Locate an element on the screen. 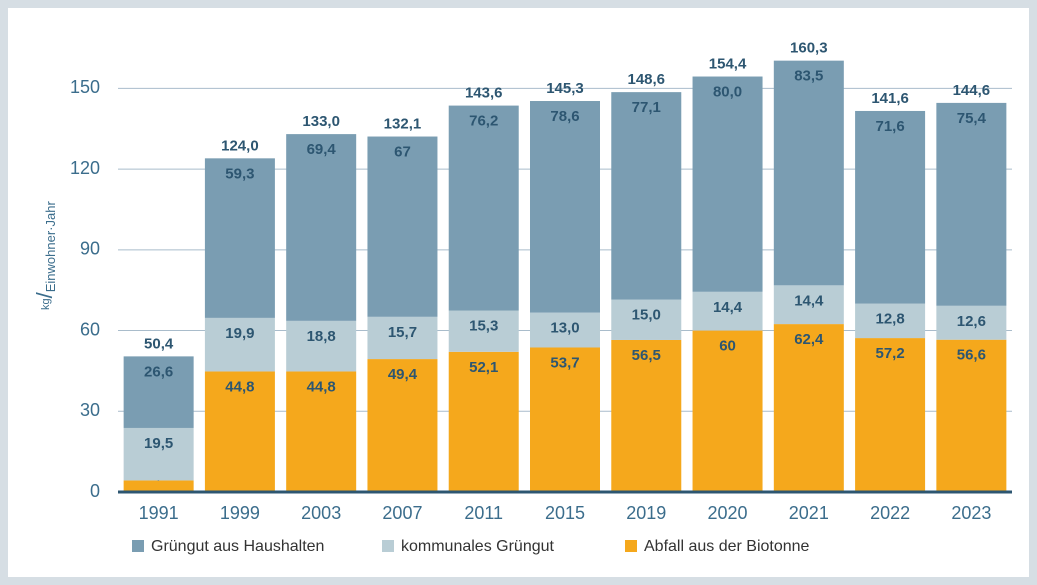  total-label: 141,6 is located at coordinates (890, 98).